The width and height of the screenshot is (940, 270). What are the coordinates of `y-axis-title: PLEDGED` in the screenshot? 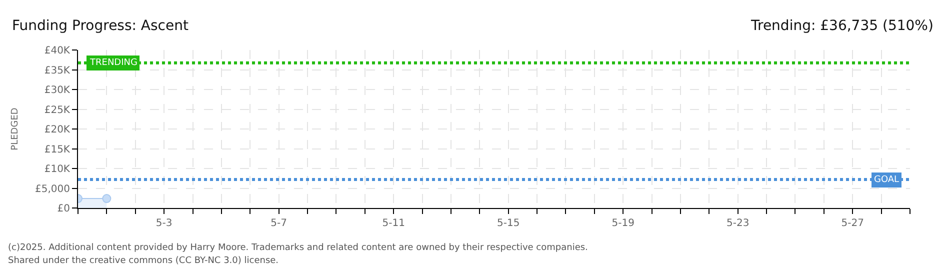 It's located at (15, 129).